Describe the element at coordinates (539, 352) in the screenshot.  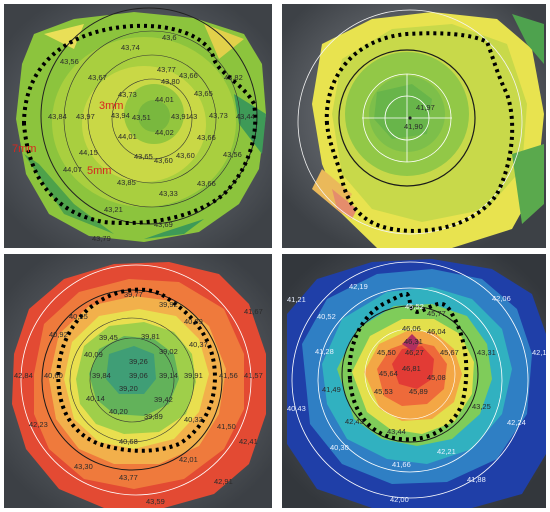
I see `keratometry-value-label: 42,16` at that location.